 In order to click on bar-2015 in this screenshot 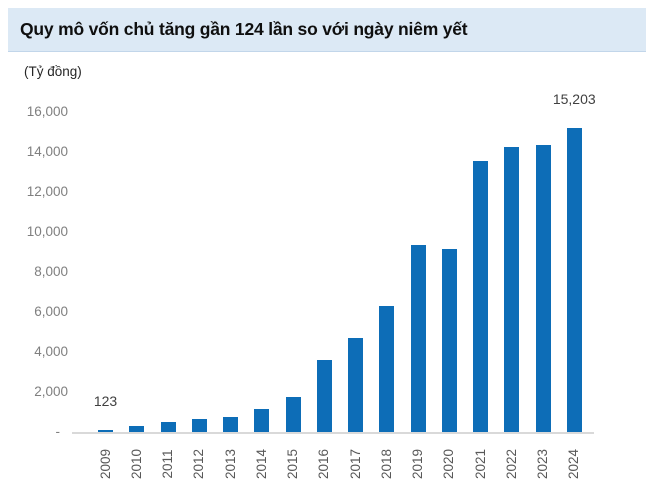, I will do `click(293, 414)`.